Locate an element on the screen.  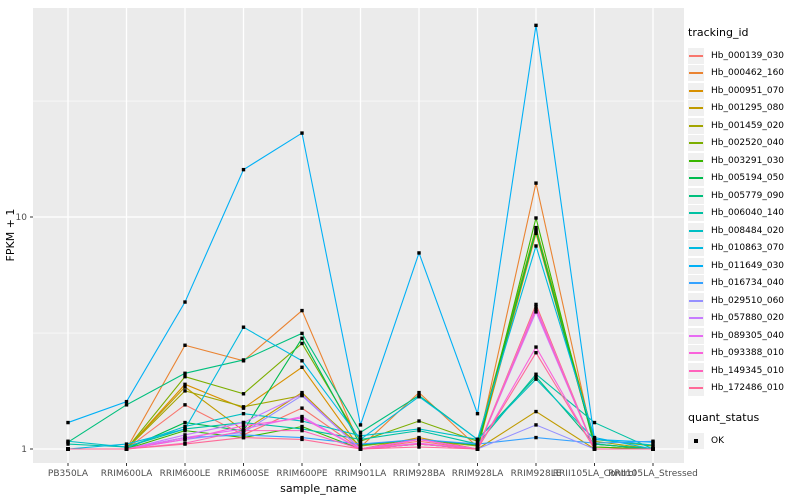
legend-label: Hb_008484_020 is located at coordinates (748, 230).